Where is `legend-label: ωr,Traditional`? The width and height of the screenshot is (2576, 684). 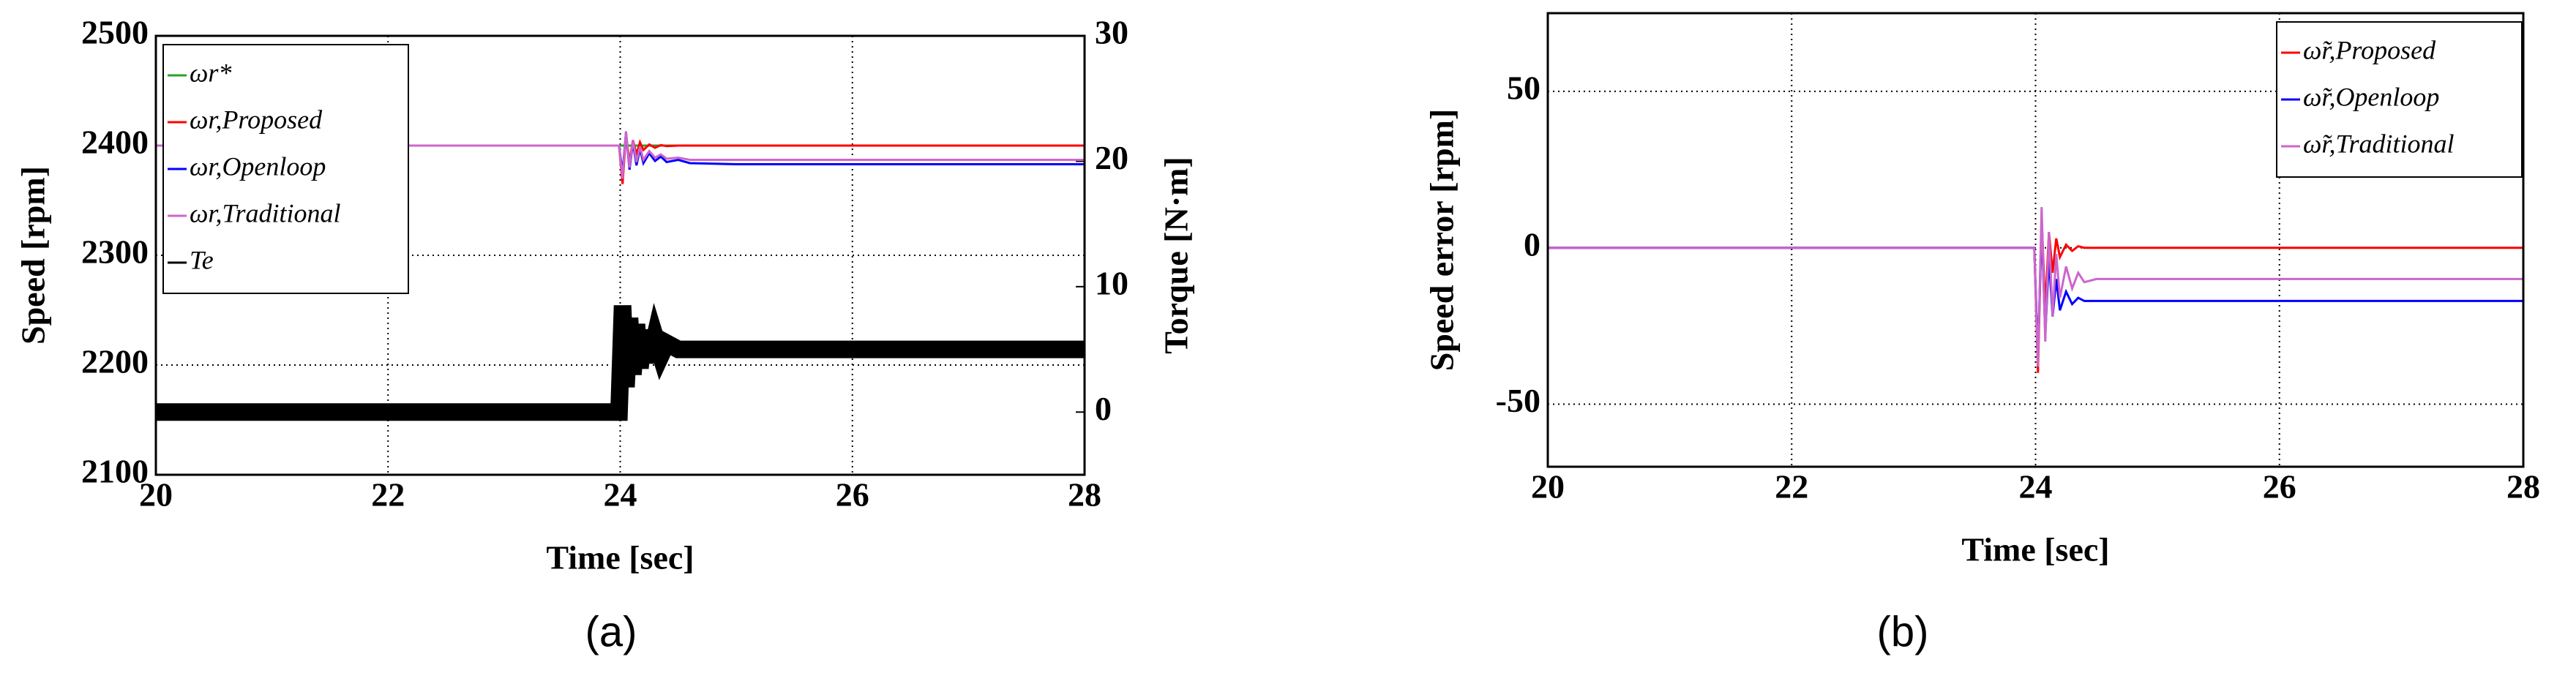
legend-label: ωr,Traditional is located at coordinates (265, 213).